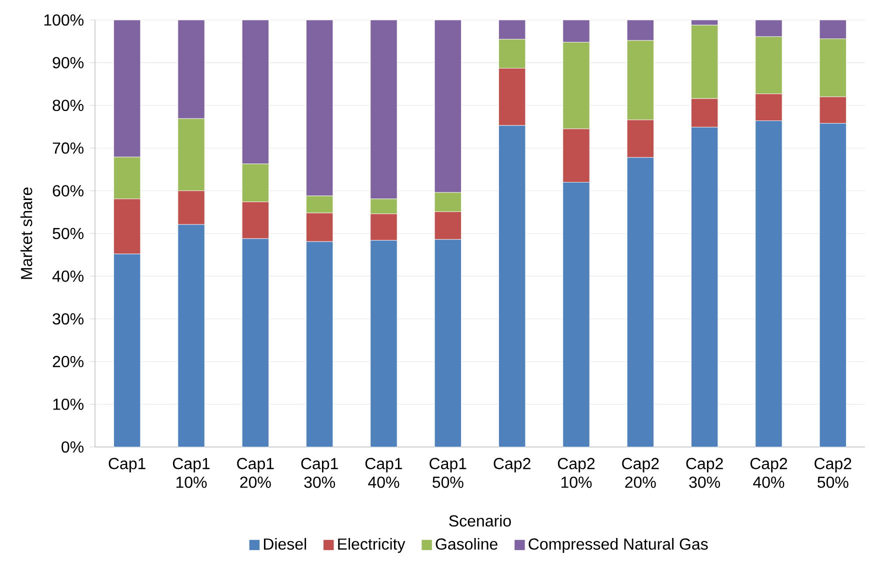  I want to click on x-tick-label: Cap2, so click(512, 465).